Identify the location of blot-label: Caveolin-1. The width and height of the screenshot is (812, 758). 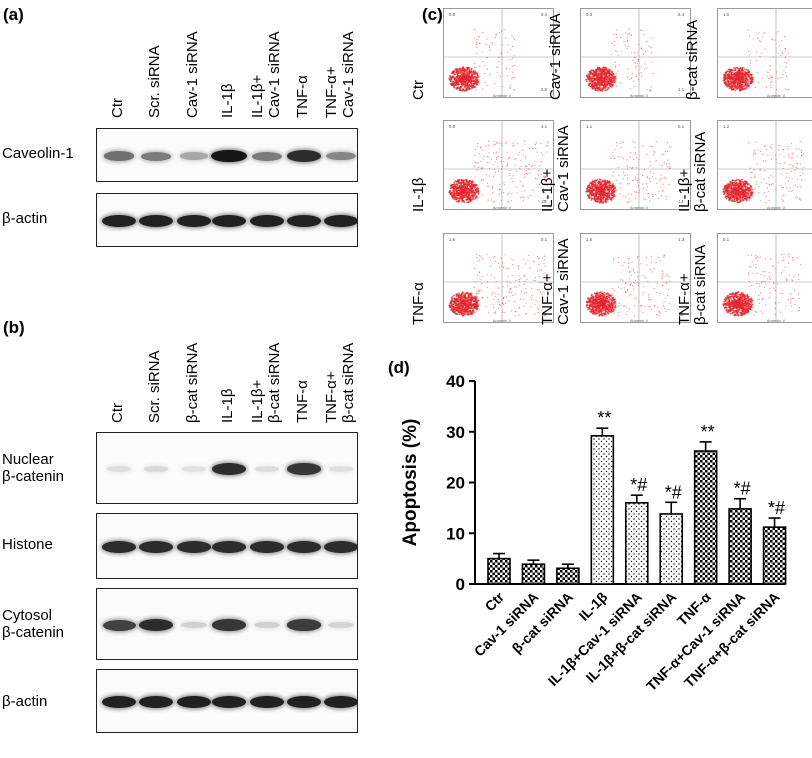
(38, 153).